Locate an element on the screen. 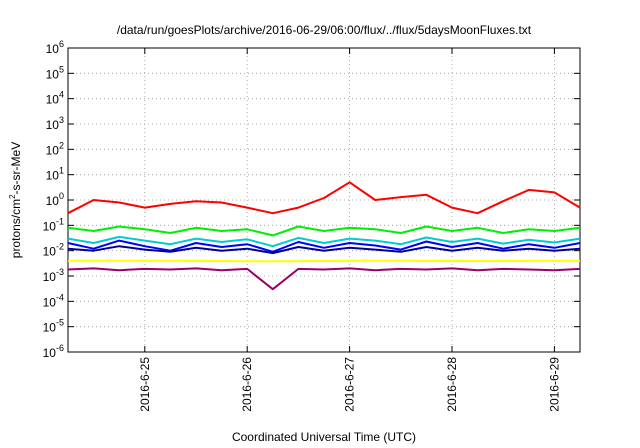  y-tick-label: 10⁵ is located at coordinates (55, 72).